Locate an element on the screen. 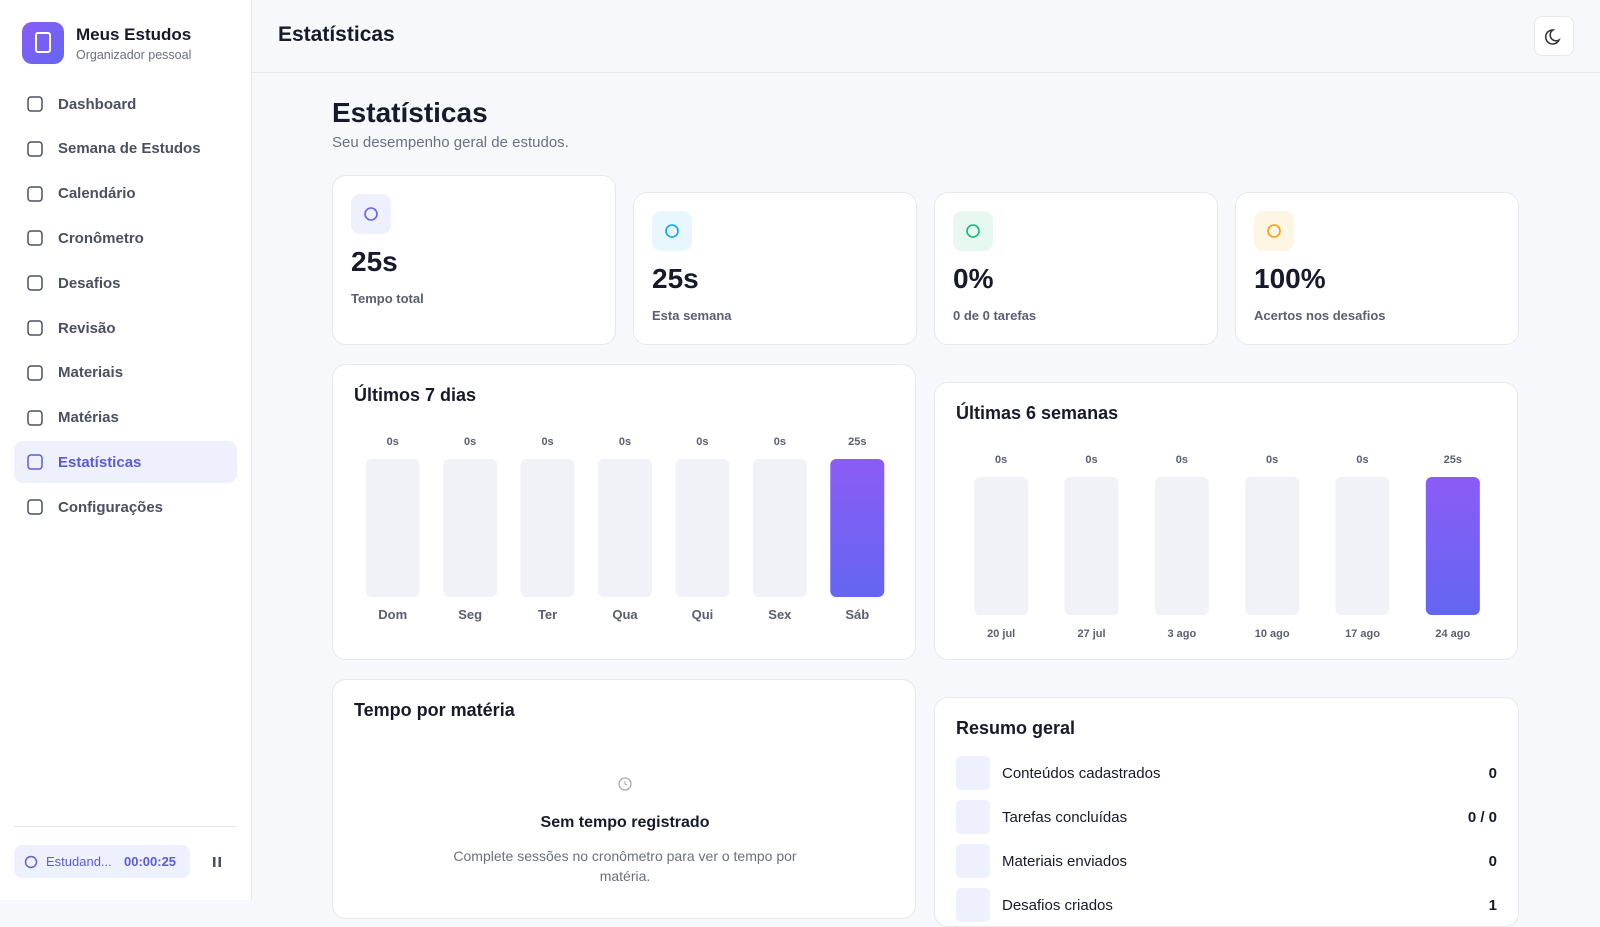 The height and width of the screenshot is (927, 1600). nav-item: Materiais is located at coordinates (125, 373).